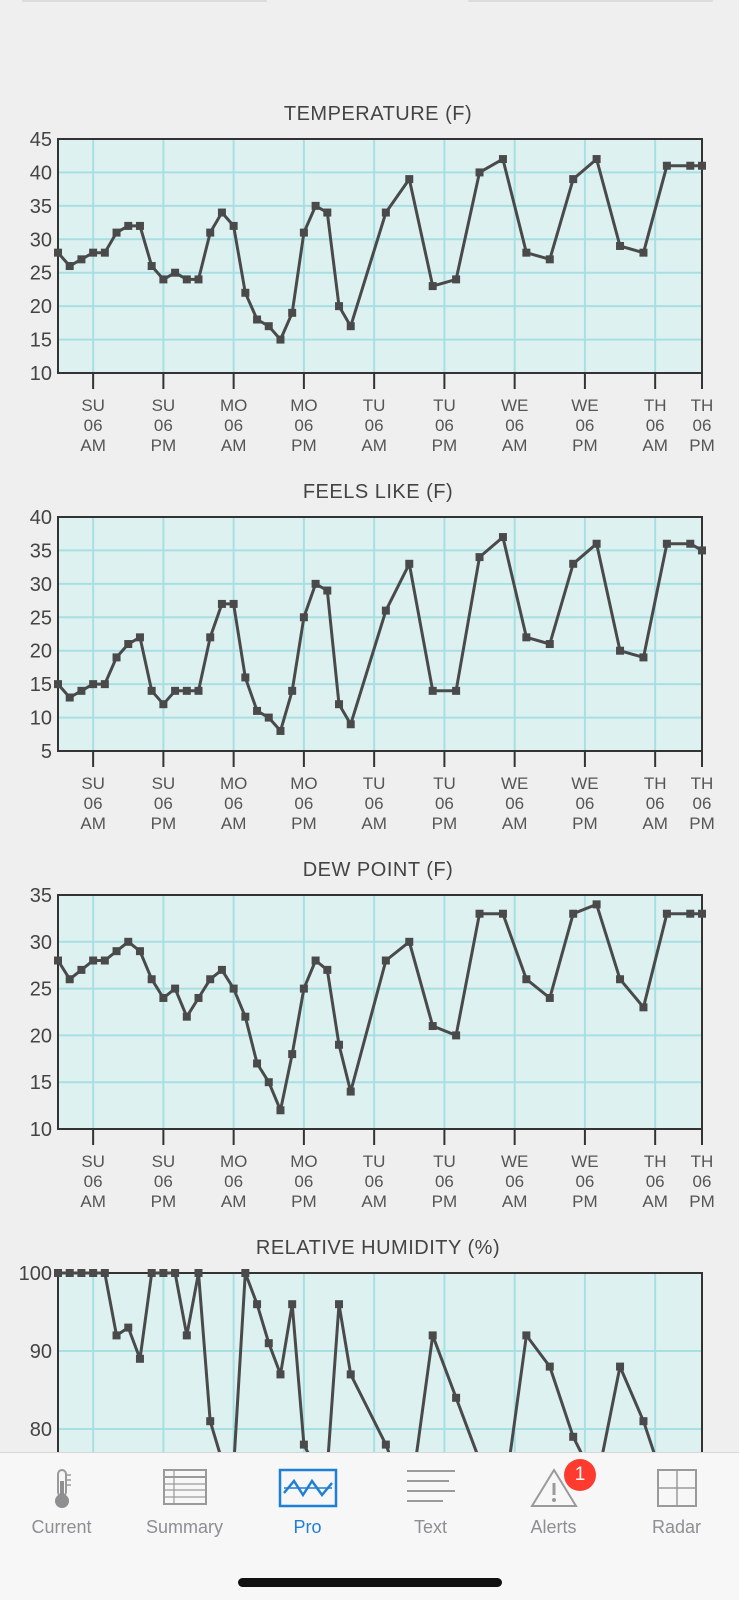 This screenshot has height=1600, width=739. Describe the element at coordinates (676, 1488) in the screenshot. I see `grid-icon` at that location.